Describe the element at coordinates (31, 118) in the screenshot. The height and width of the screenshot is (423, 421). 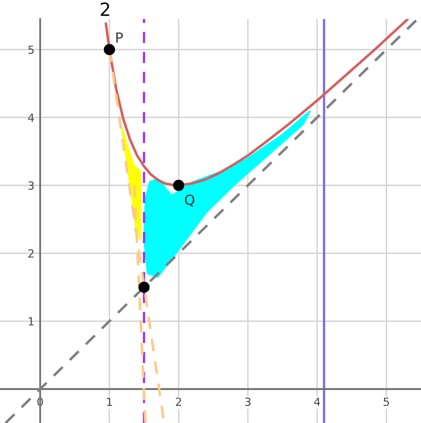
I see `y-tick-label: 4` at that location.